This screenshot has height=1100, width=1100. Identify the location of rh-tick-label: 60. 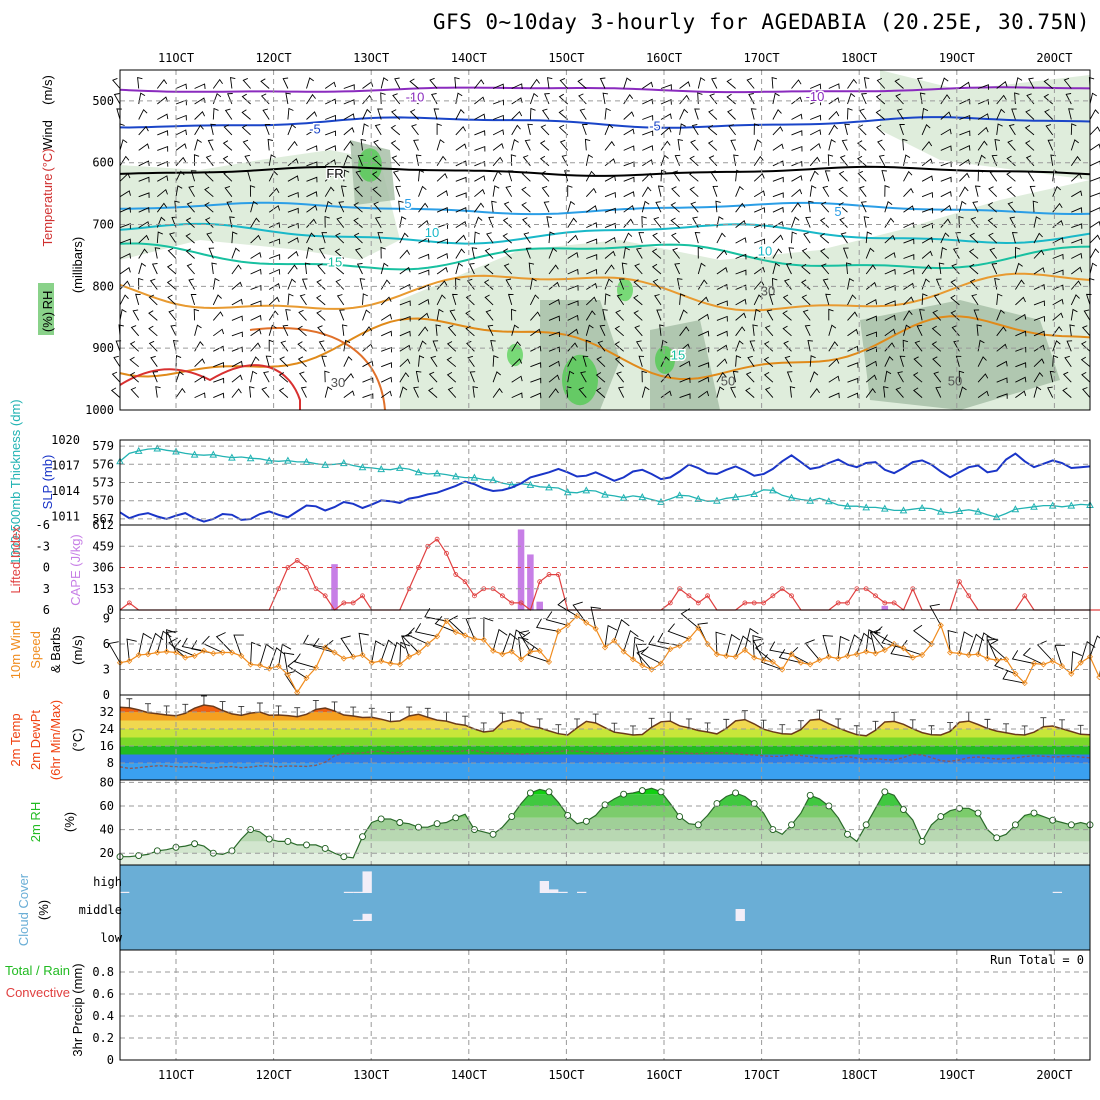
(107, 806).